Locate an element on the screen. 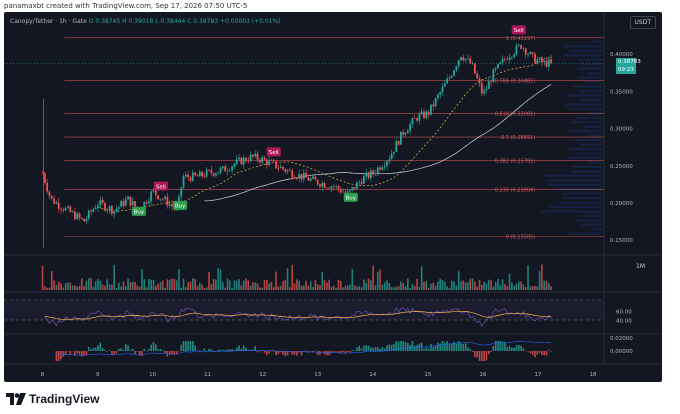 Image resolution: width=680 pixels, height=414 pixels. tradingview-logo: TradingView is located at coordinates (52, 399).